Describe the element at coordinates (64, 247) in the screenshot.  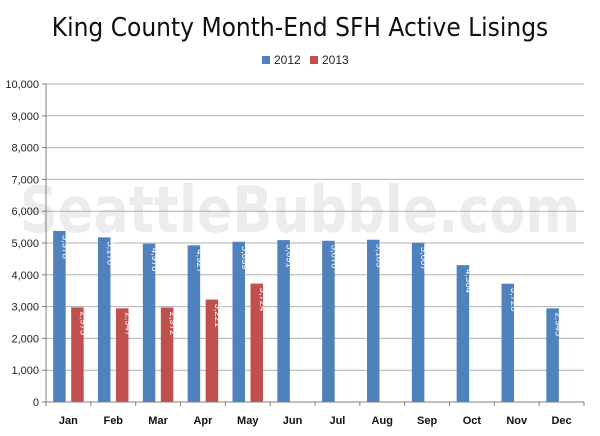
I see `data-label-2012-Jan: 5,378` at that location.